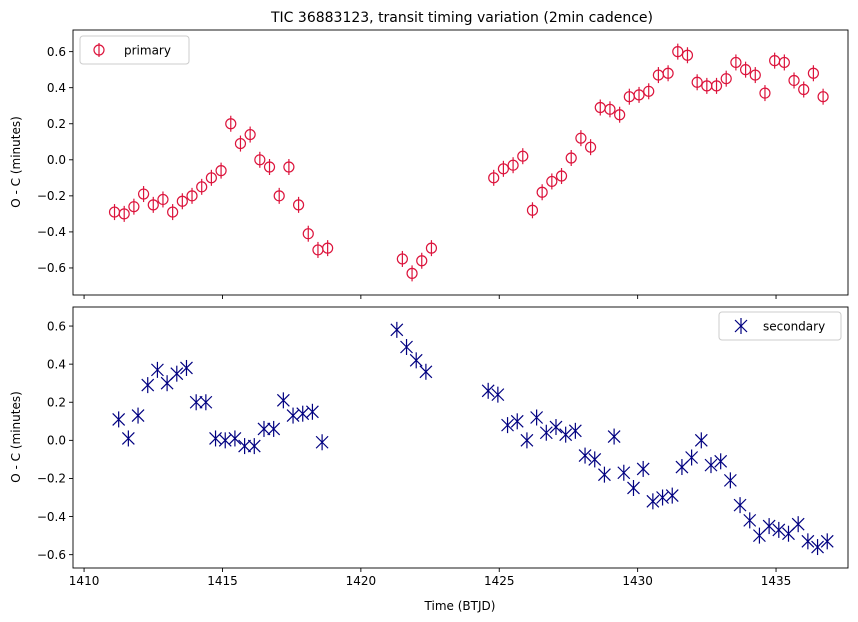 The height and width of the screenshot is (622, 858). Describe the element at coordinates (430, 578) in the screenshot. I see `secondary-x-axis: 1410 1415 1420 1425 1430 1435` at that location.